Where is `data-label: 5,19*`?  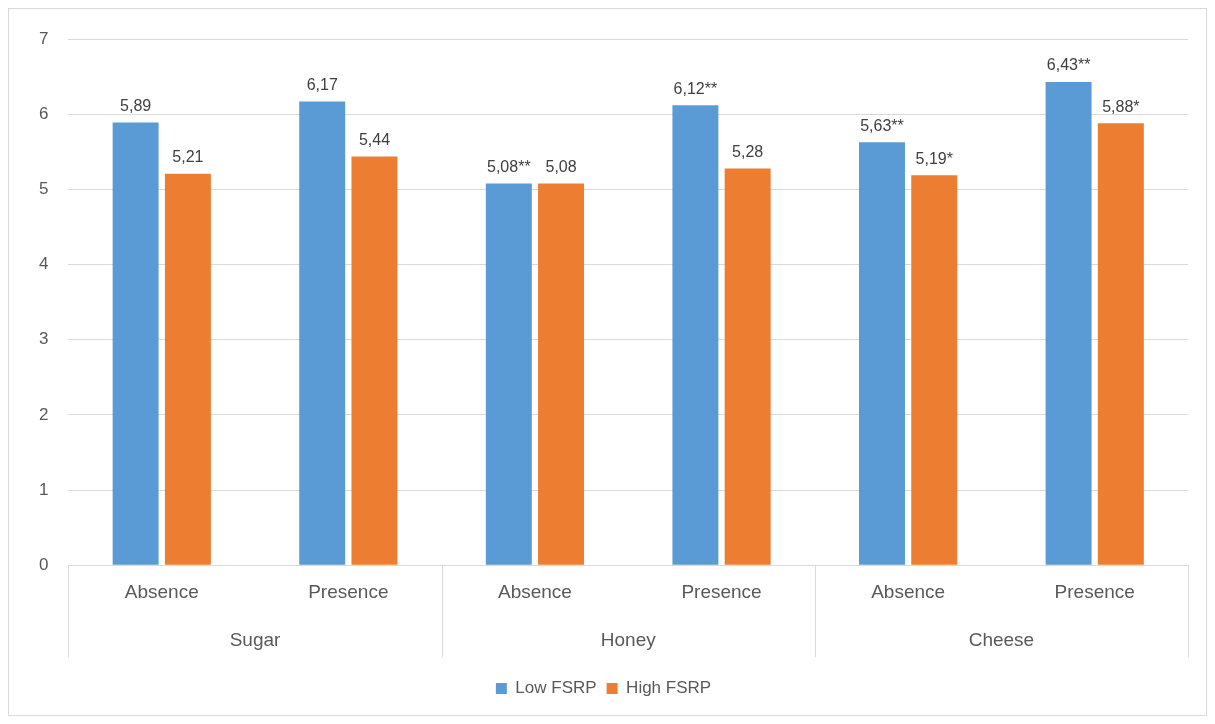
data-label: 5,19* is located at coordinates (934, 158).